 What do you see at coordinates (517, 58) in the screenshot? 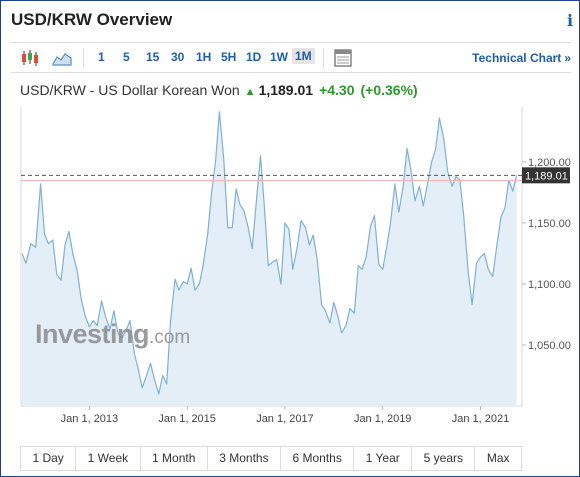
I see `technical-chart-label: Technical Chart` at bounding box center [517, 58].